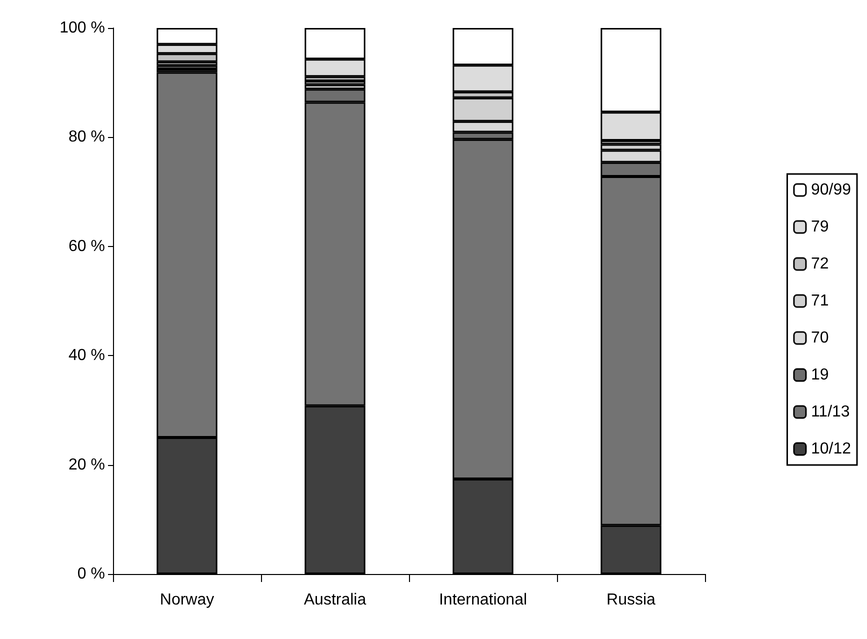  Describe the element at coordinates (335, 82) in the screenshot. I see `bar` at that location.